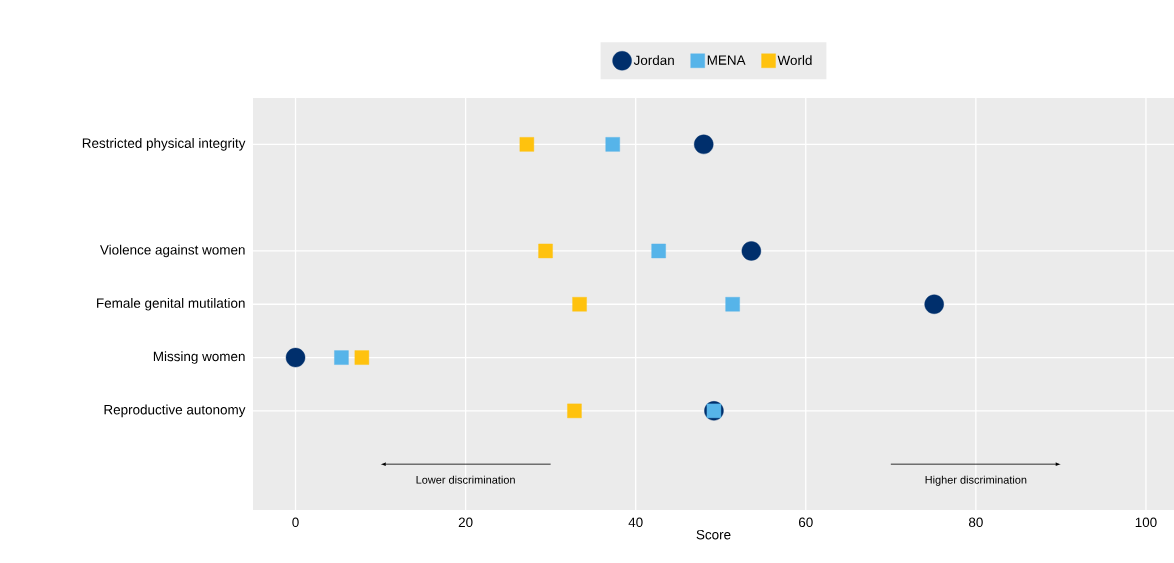 This screenshot has width=1174, height=563. What do you see at coordinates (635, 522) in the screenshot?
I see `x-tick-label: 40` at bounding box center [635, 522].